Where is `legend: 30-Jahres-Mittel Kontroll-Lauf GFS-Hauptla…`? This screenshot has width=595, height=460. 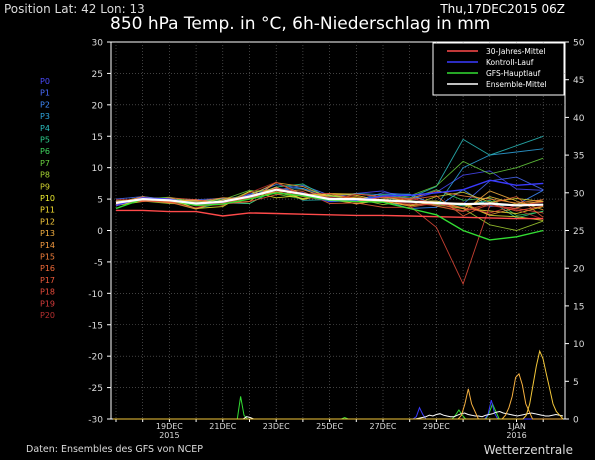 legend: 30-Jahres-Mittel Kontroll-Lauf GFS-Hauptla… is located at coordinates (498, 69).